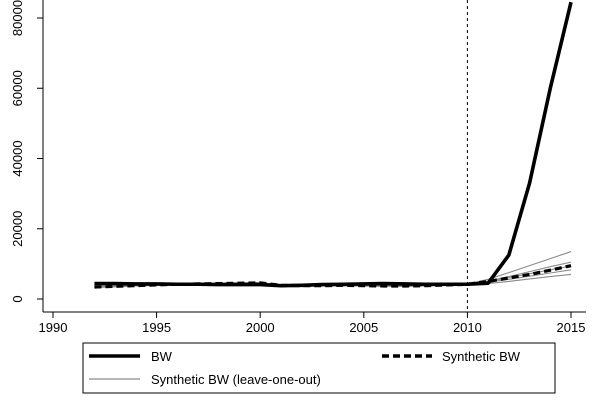  Describe the element at coordinates (17, 229) in the screenshot. I see `y-tick-label: 20000` at that location.